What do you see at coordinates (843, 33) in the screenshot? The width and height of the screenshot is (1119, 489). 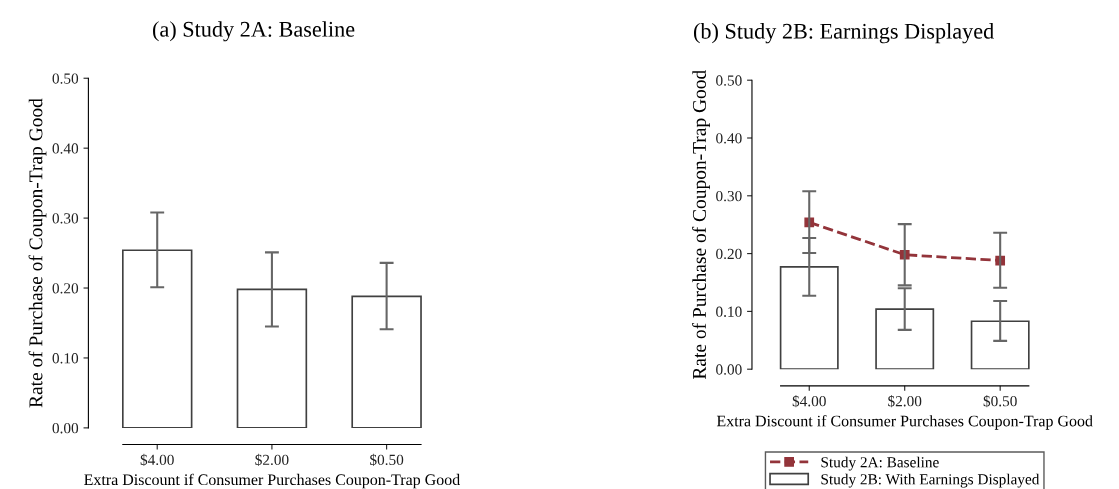 I see `chart-title: (b) Study 2B: Earnings Displayed` at bounding box center [843, 33].